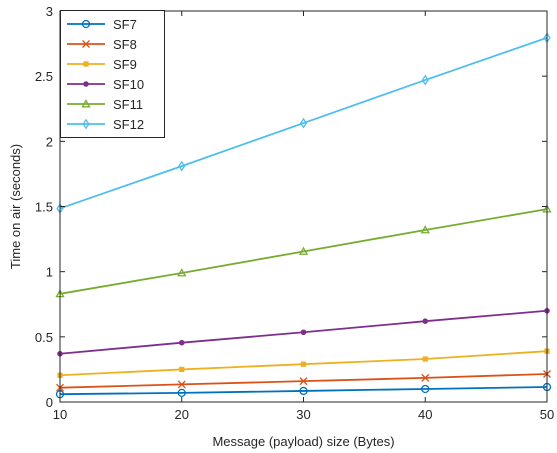 This screenshot has height=453, width=557. I want to click on series-line-sf7, so click(303, 391).